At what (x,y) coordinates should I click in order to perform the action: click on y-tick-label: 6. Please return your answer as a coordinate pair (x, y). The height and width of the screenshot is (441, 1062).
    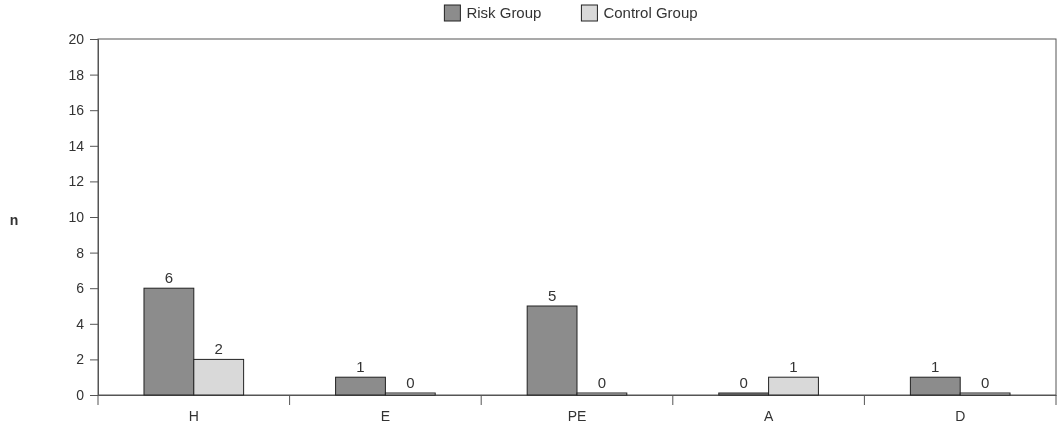
    Looking at the image, I should click on (80, 288).